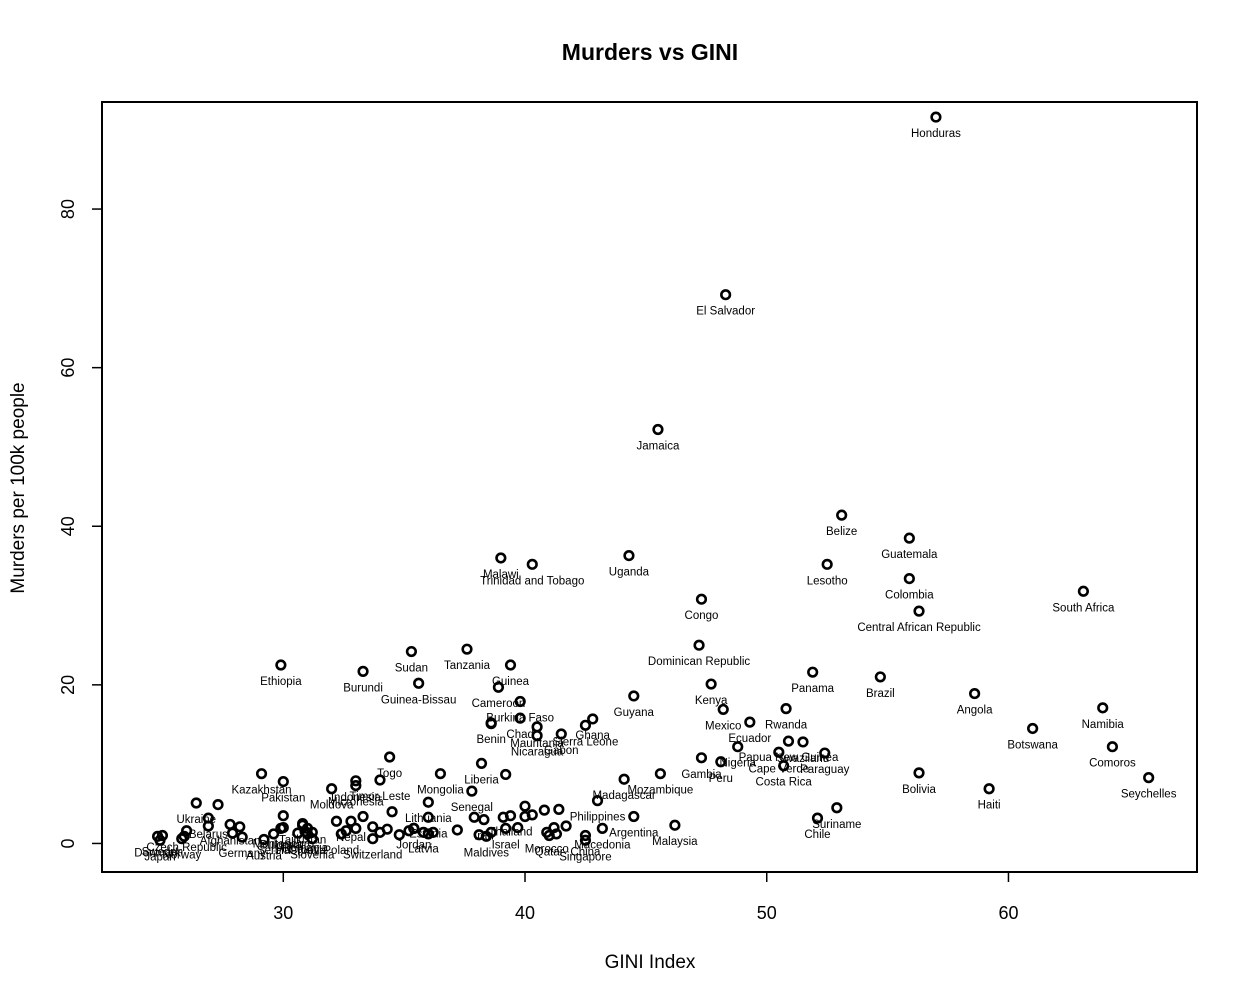 Image resolution: width=1250 pixels, height=1000 pixels. I want to click on point-label: Colombia, so click(909, 596).